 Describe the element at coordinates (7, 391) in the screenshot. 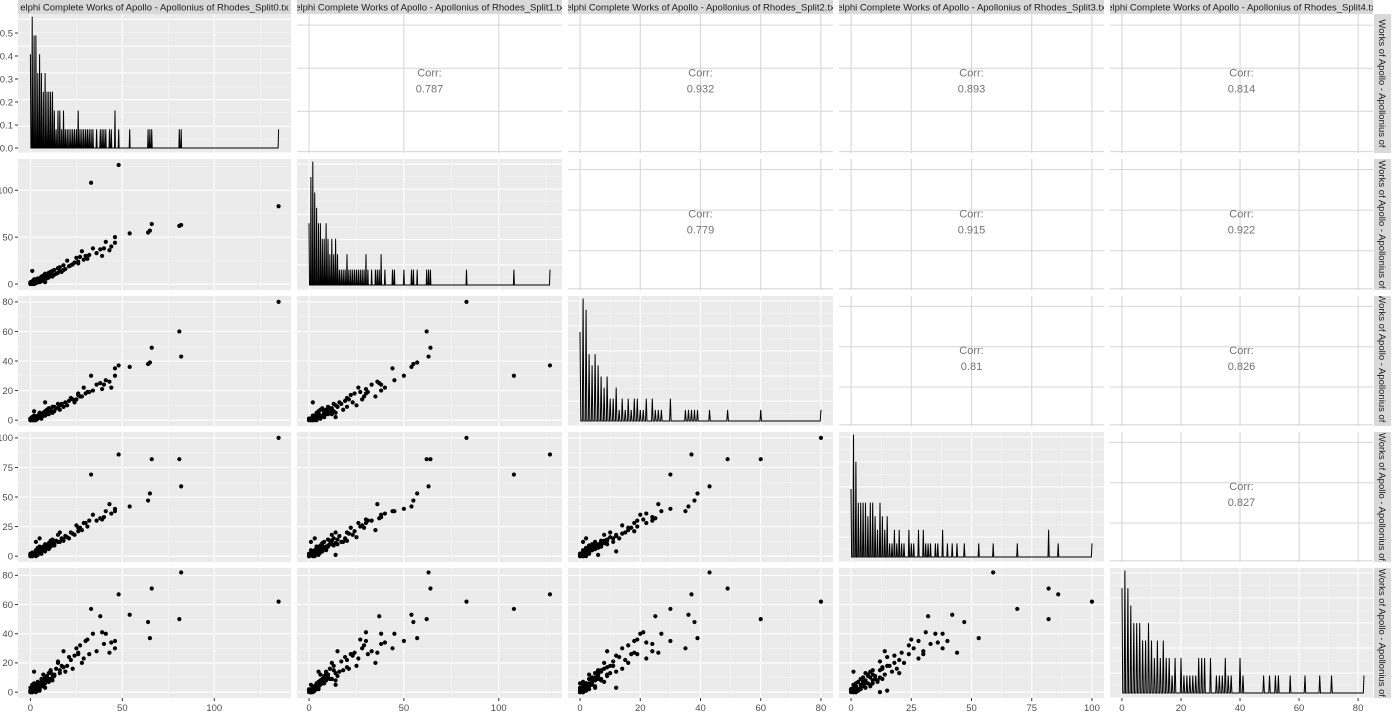

I see `y-tick-label: 20` at that location.